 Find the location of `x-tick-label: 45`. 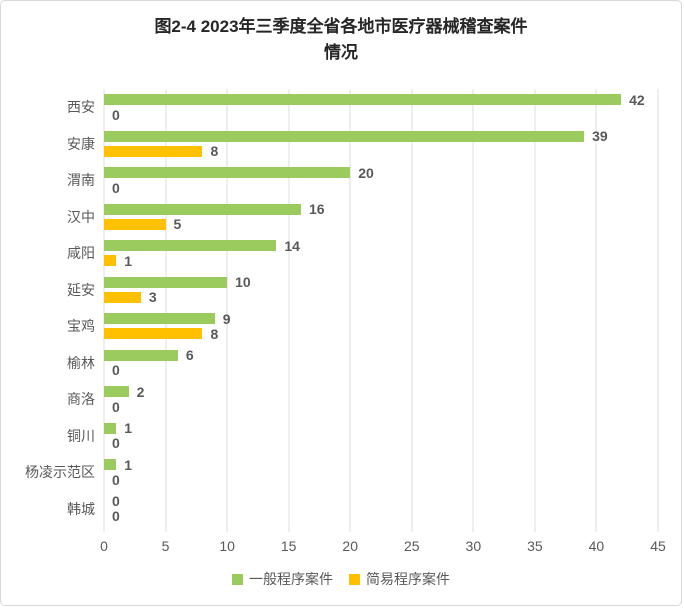

x-tick-label: 45 is located at coordinates (658, 546).